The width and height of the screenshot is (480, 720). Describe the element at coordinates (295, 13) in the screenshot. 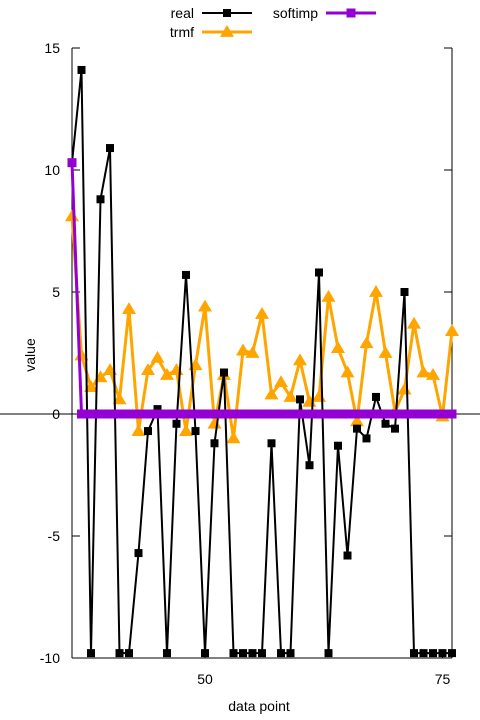

I see `legend-label-softimp: softimp` at that location.